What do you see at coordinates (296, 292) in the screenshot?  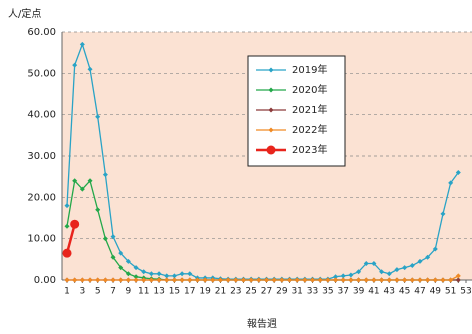 I see `x-tick-label: 31` at bounding box center [296, 292].